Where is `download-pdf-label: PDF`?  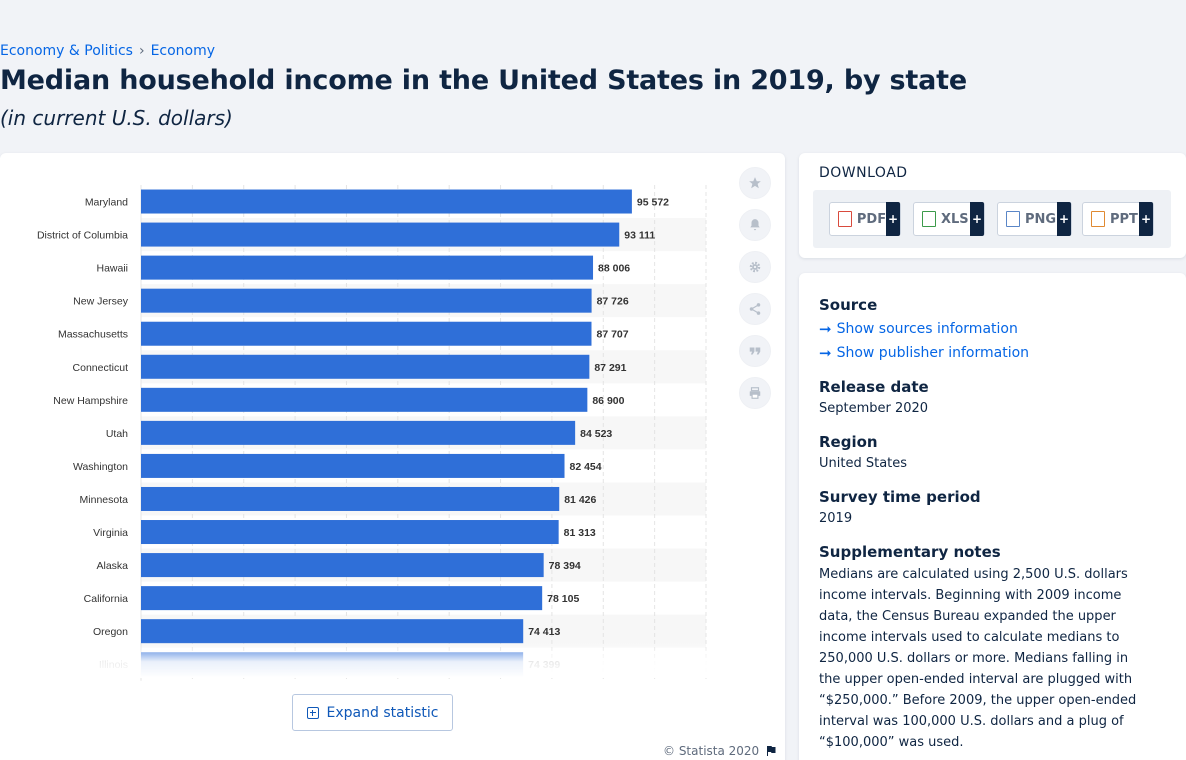
download-pdf-label: PDF is located at coordinates (871, 219).